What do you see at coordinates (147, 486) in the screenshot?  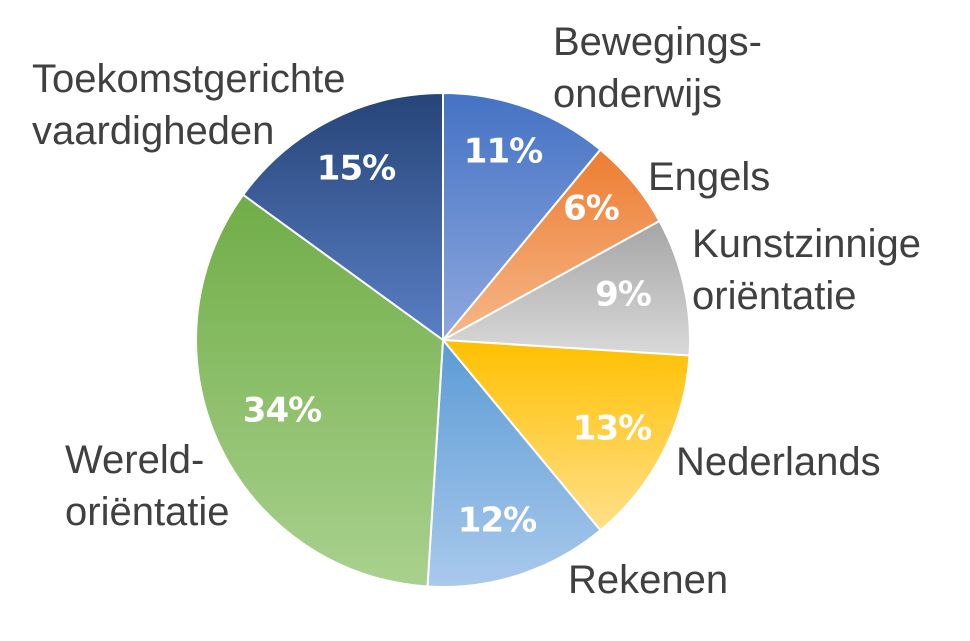 I see `category-label: Wereld-oriëntatie` at bounding box center [147, 486].